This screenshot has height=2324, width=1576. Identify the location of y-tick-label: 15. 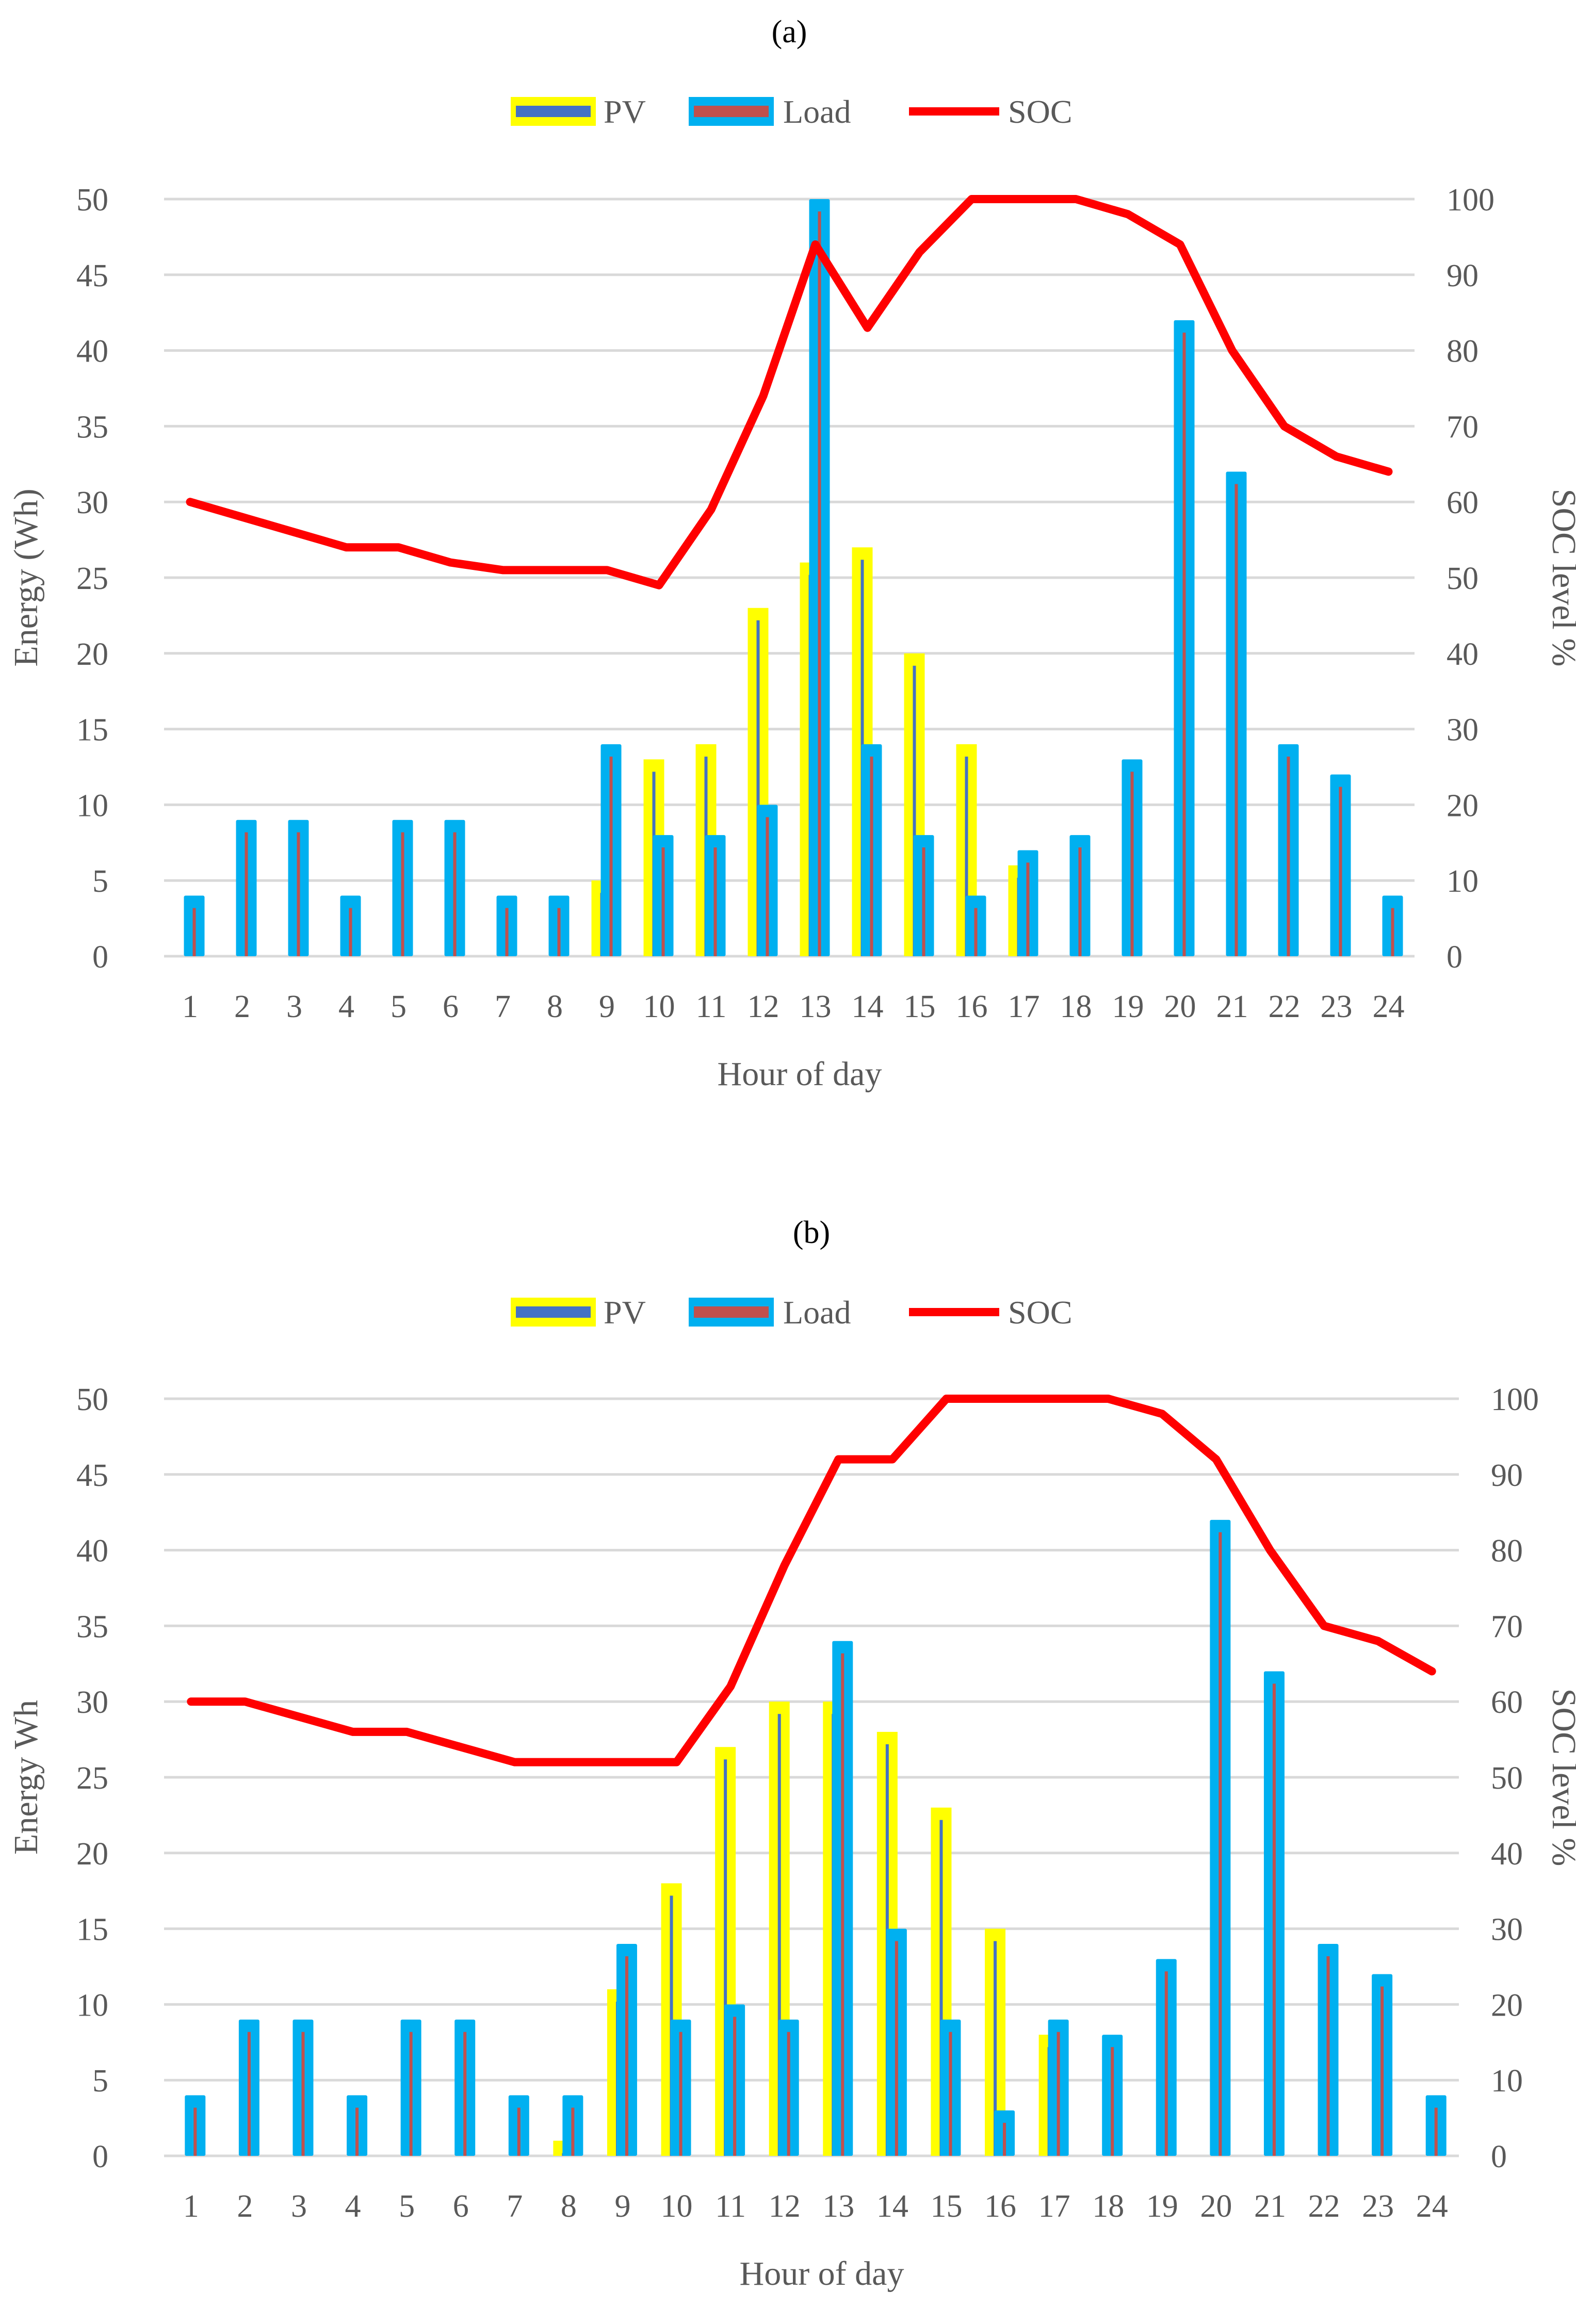
(92, 730).